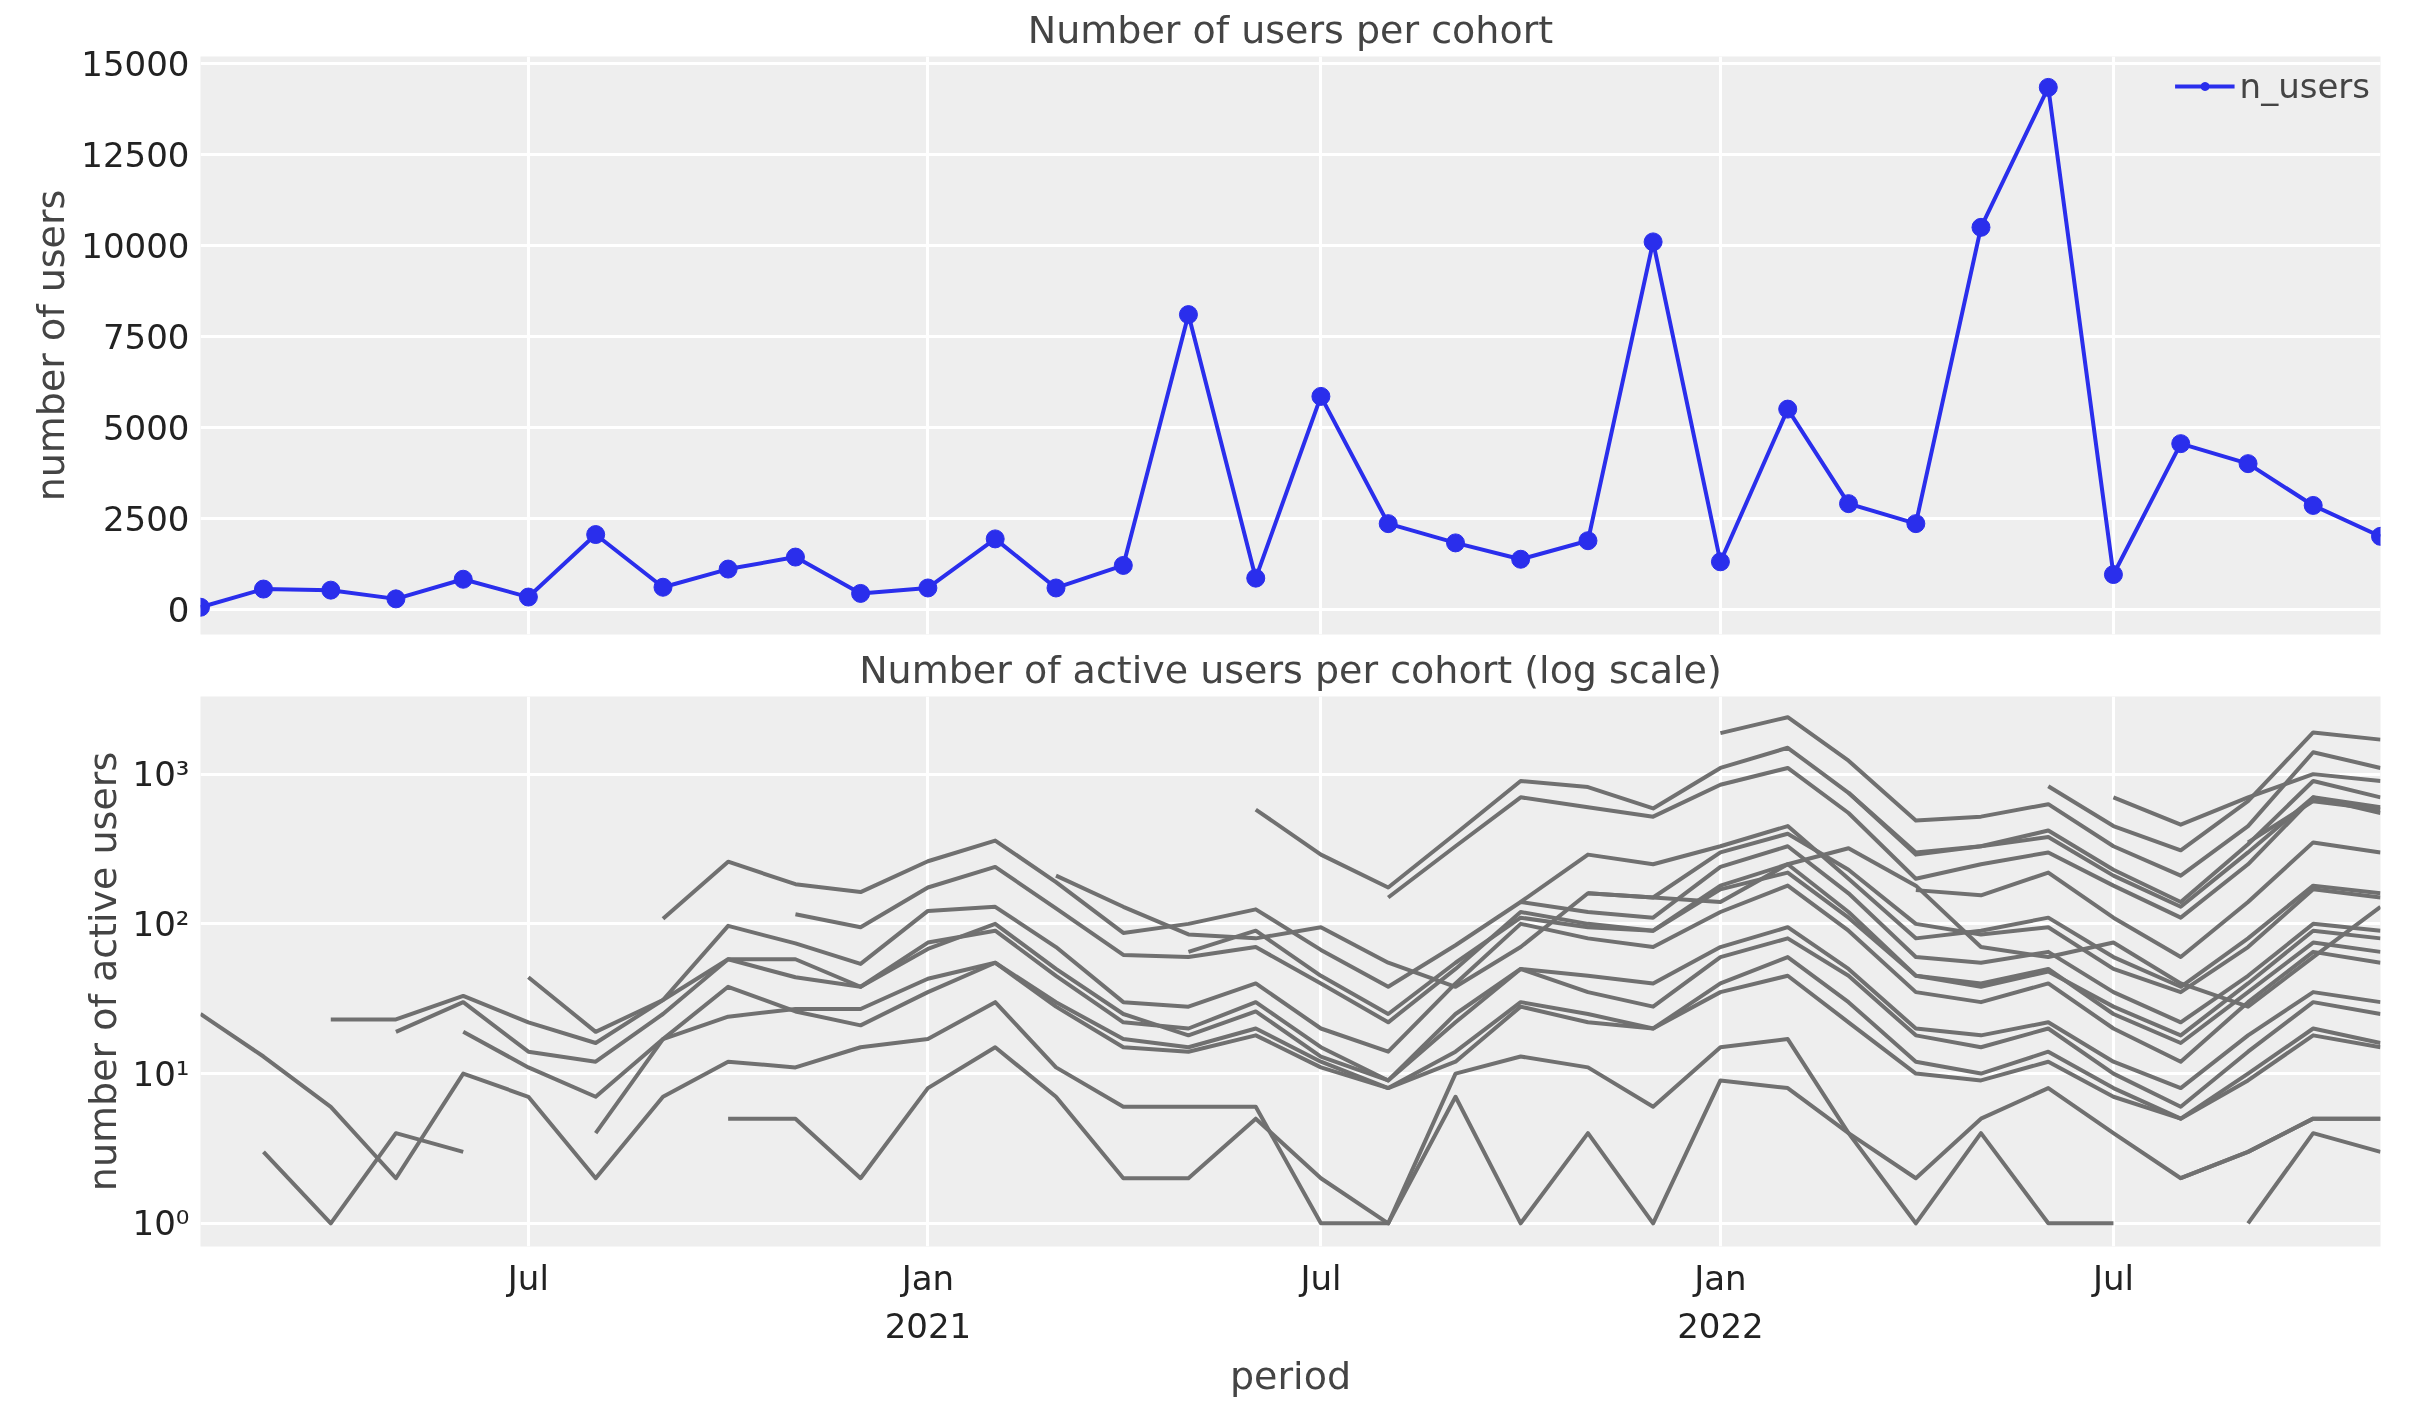  Describe the element at coordinates (1720, 1301) in the screenshot. I see `x-tick-label: Jan 2022` at that location.